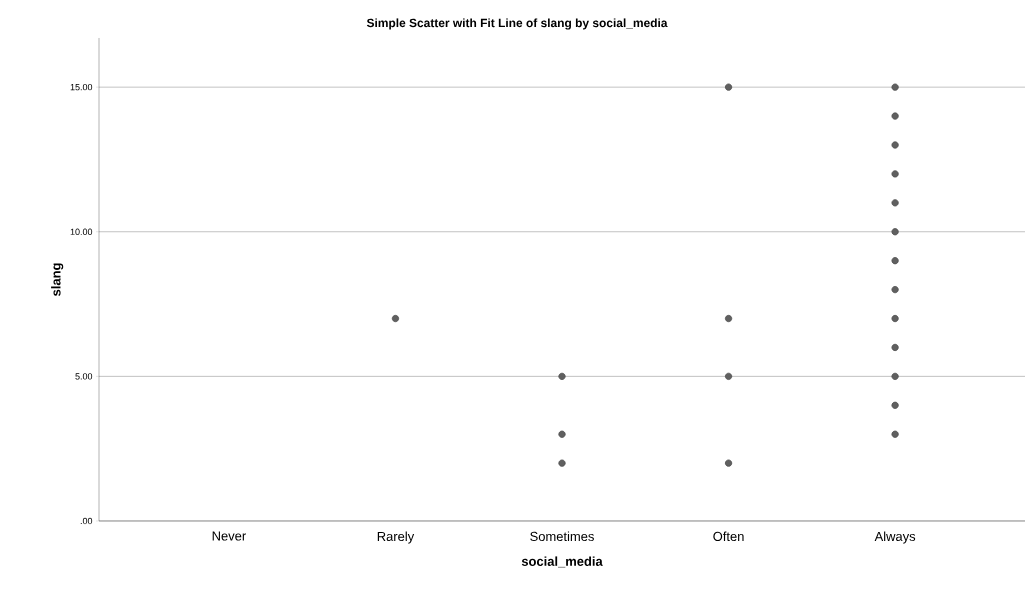  What do you see at coordinates (229, 536) in the screenshot?
I see `x-tick-label: Never` at bounding box center [229, 536].